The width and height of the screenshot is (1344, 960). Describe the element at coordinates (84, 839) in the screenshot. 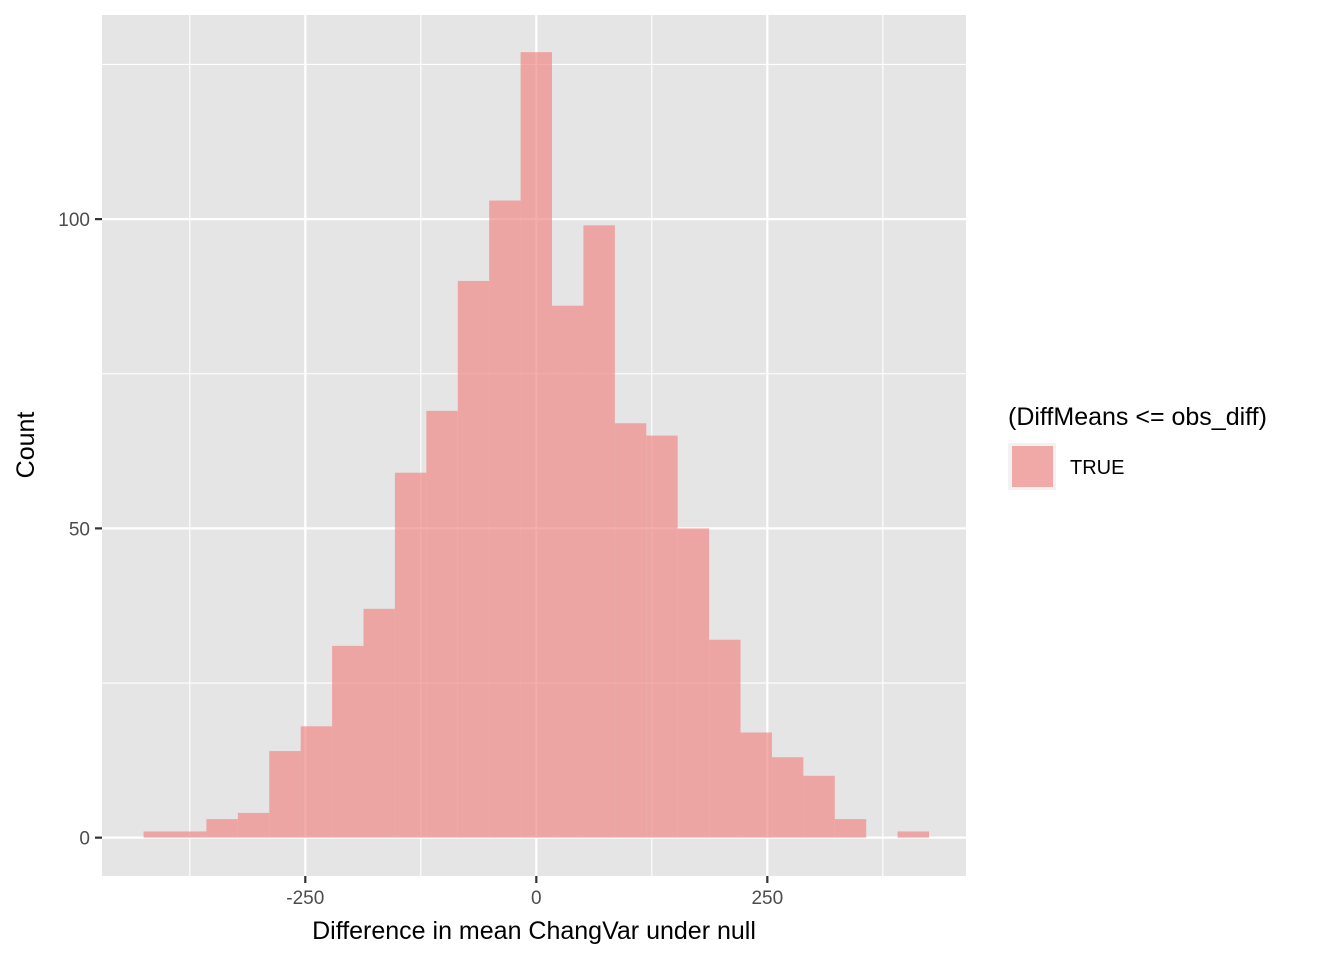

I see `y-tick-label: 0` at that location.